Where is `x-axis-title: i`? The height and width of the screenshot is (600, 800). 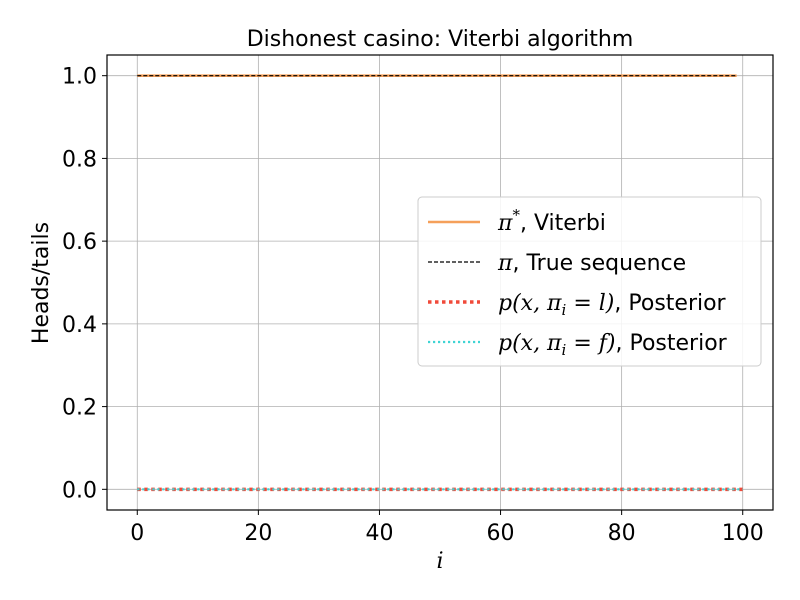
x-axis-title: i is located at coordinates (439, 561).